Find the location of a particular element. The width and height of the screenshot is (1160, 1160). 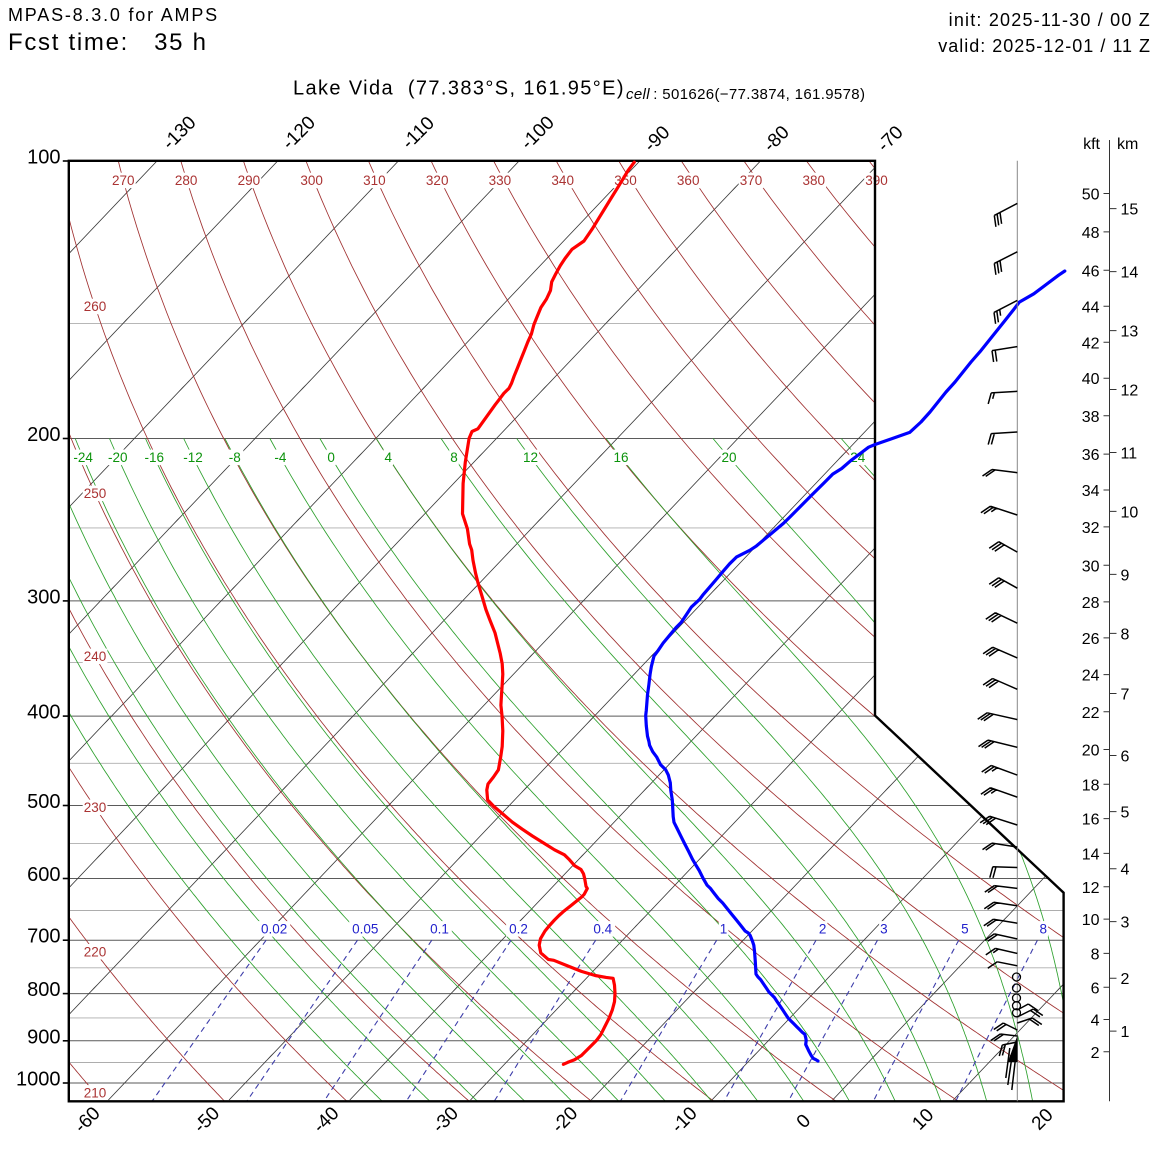

svg-text: 500 is located at coordinates (43, 802).